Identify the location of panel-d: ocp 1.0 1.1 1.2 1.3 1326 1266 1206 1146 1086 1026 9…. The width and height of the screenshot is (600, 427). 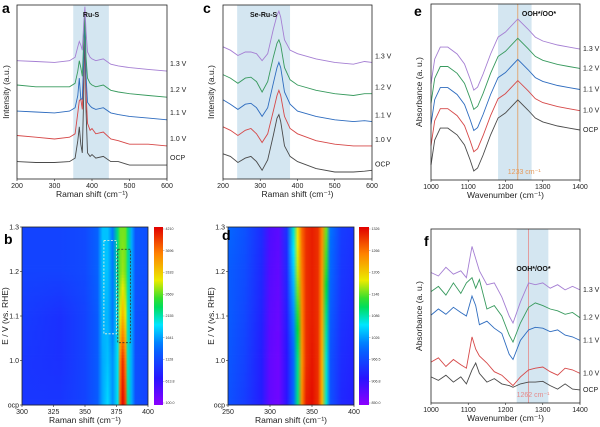
(293, 325).